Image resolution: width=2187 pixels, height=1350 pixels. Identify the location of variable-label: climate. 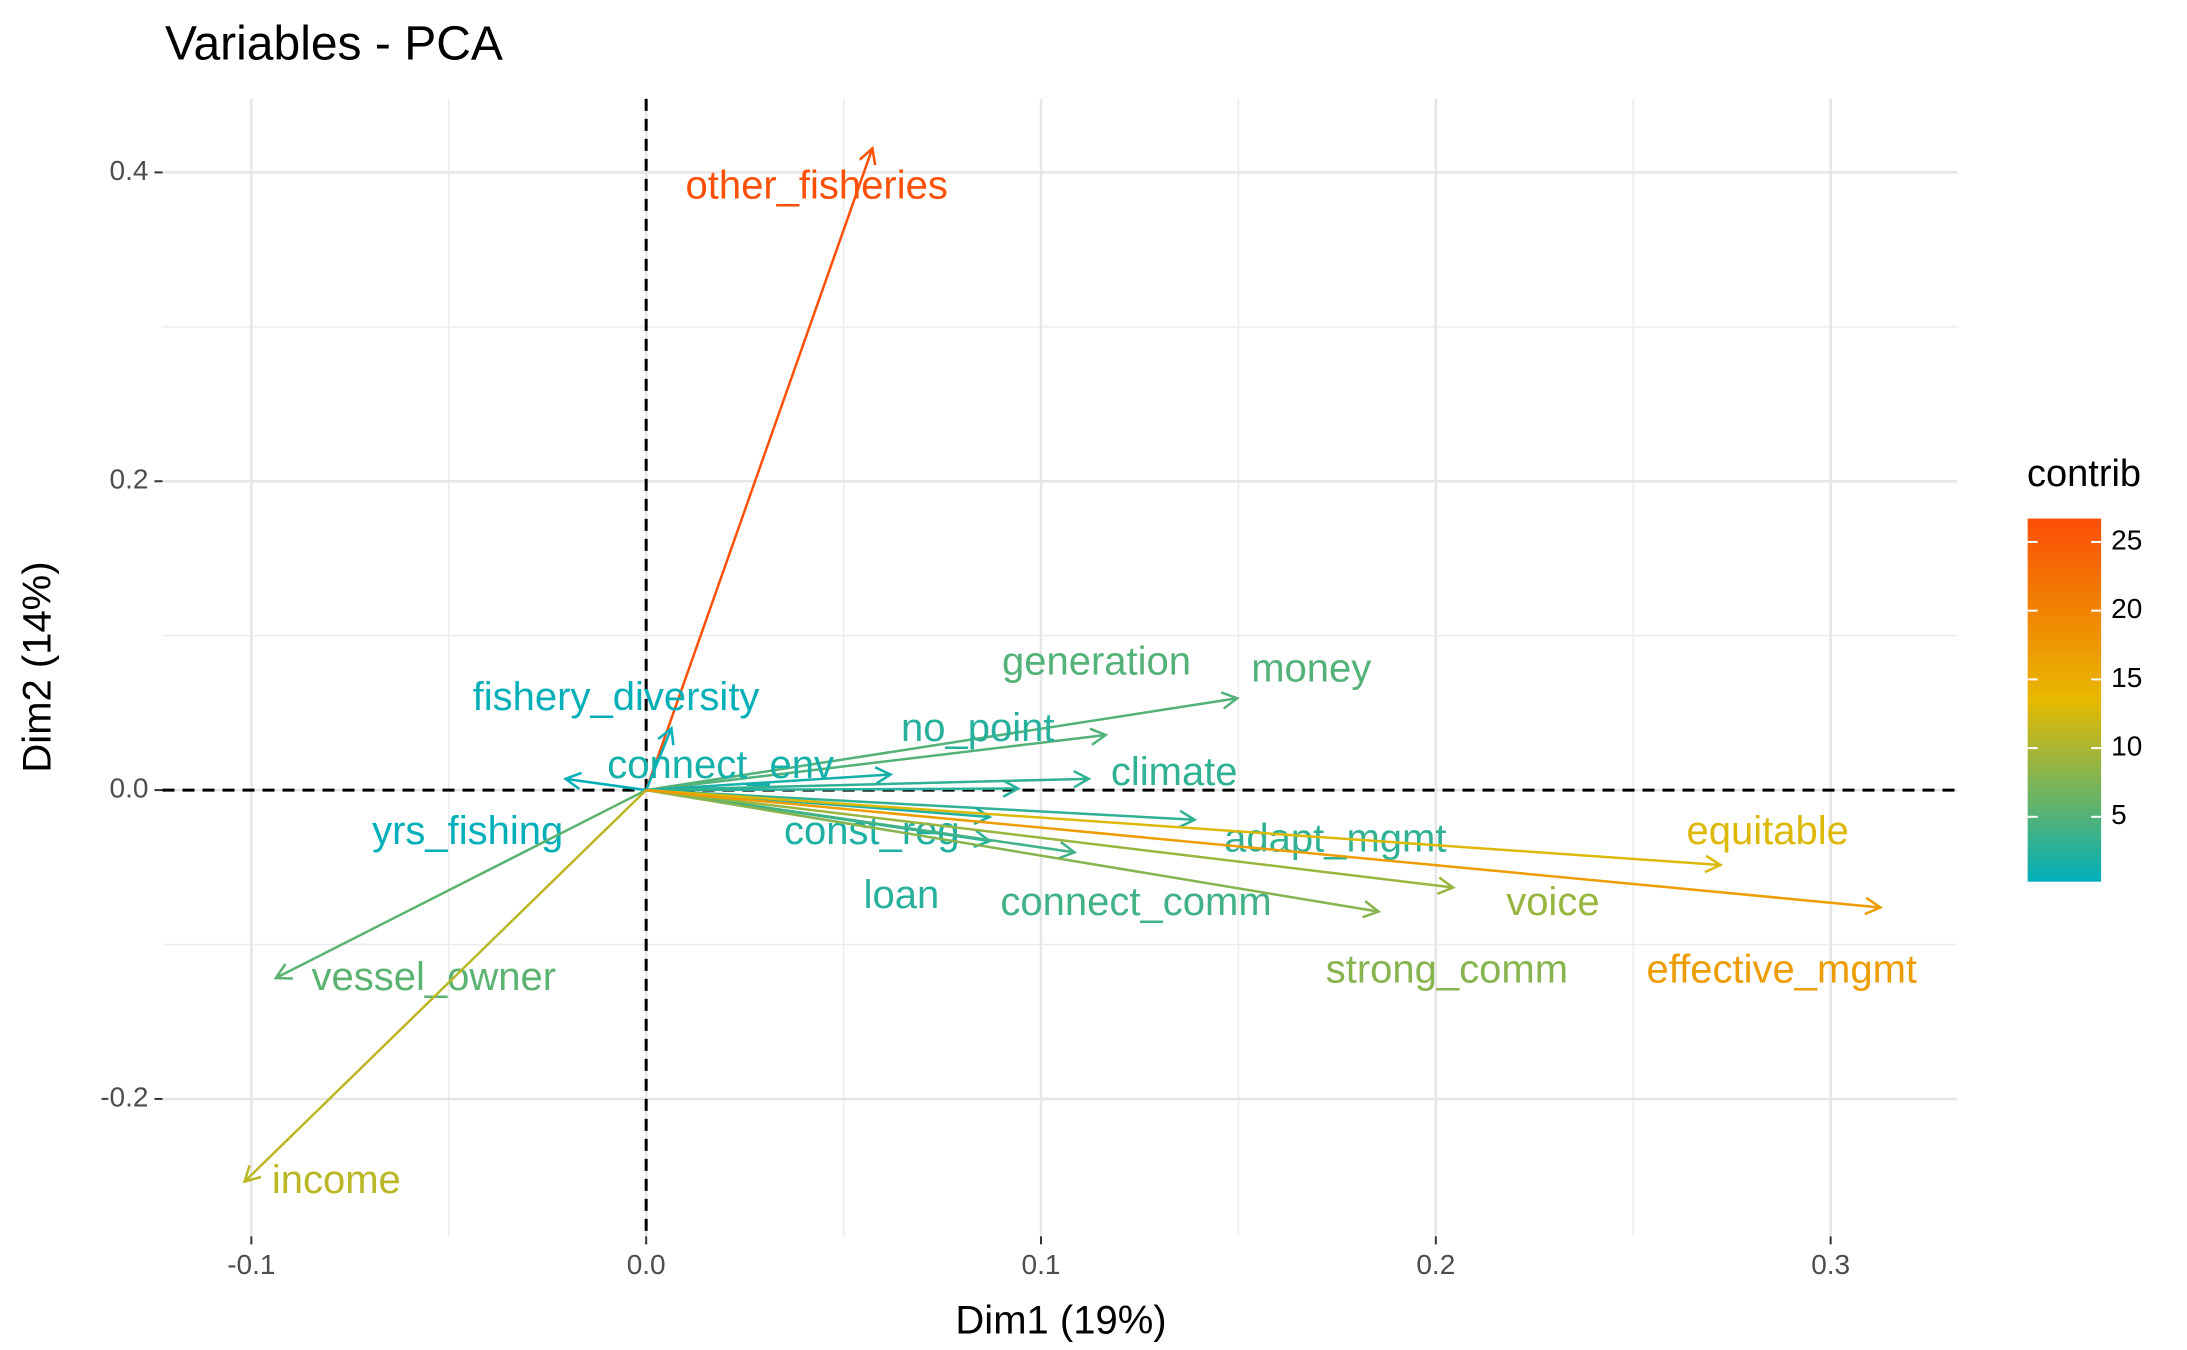
(1174, 772).